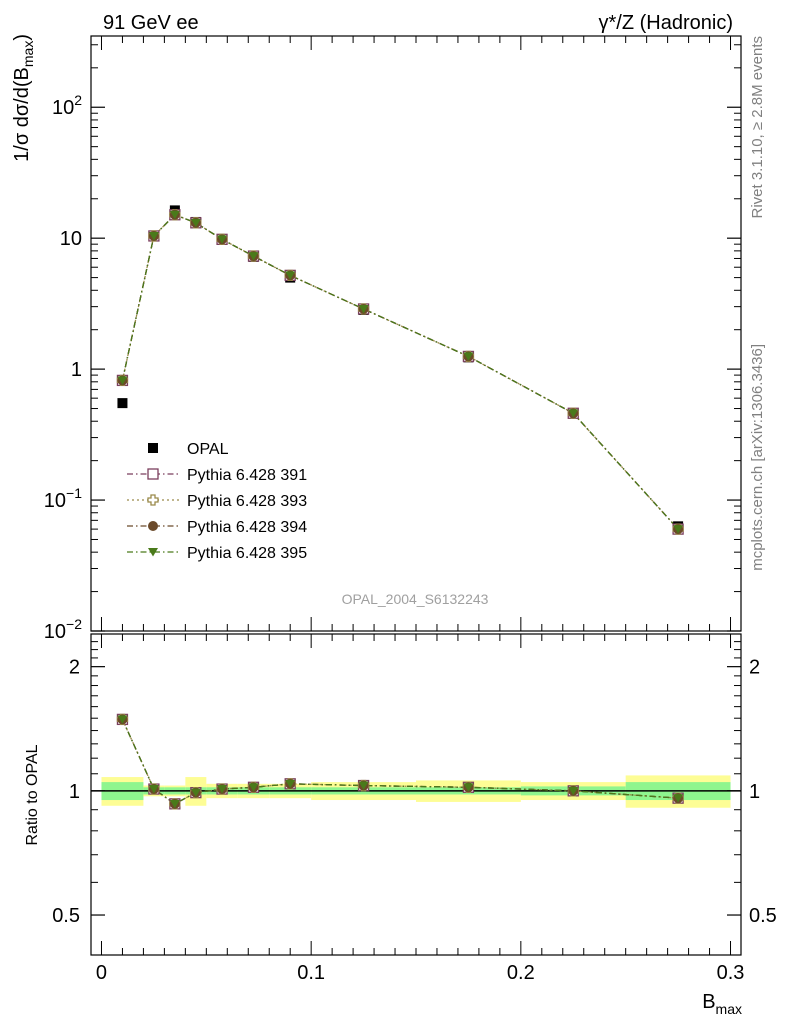  What do you see at coordinates (311, 973) in the screenshot?
I see `x-tick-label: 0.1` at bounding box center [311, 973].